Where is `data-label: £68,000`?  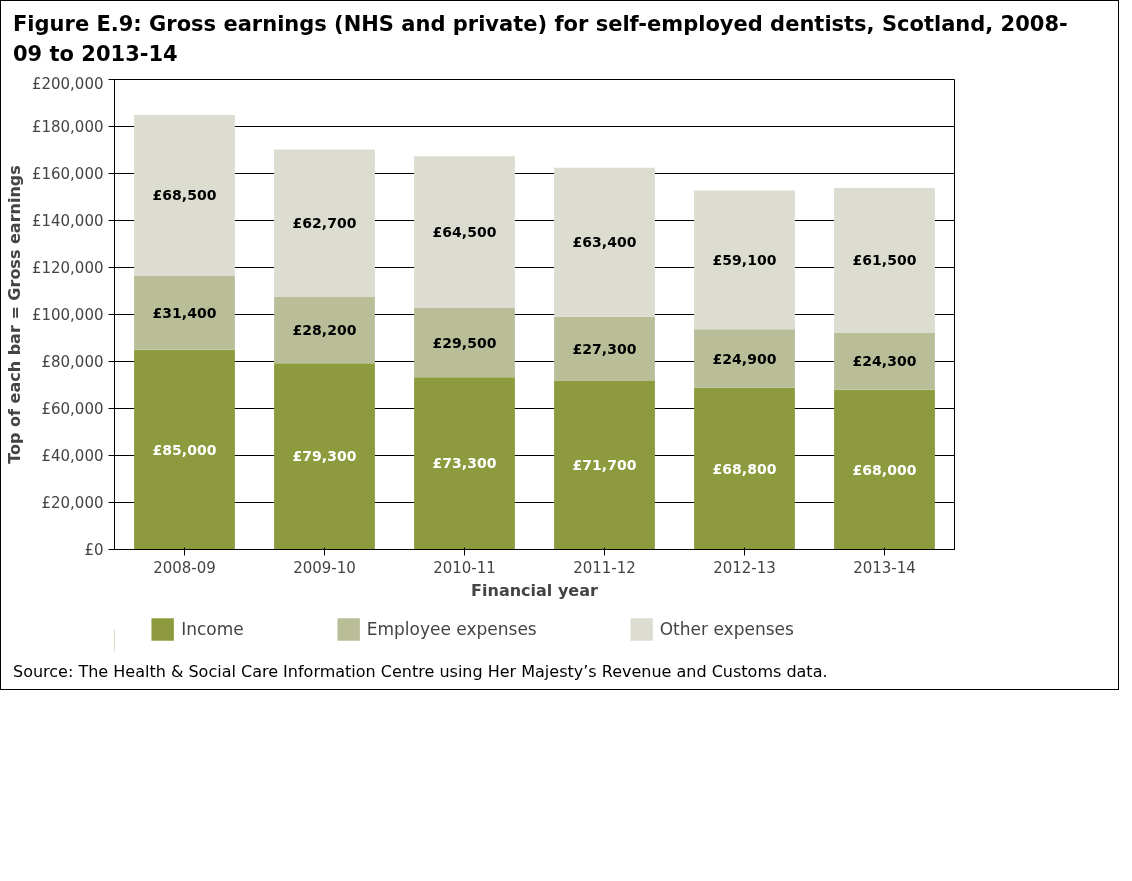
data-label: £68,000 is located at coordinates (884, 469).